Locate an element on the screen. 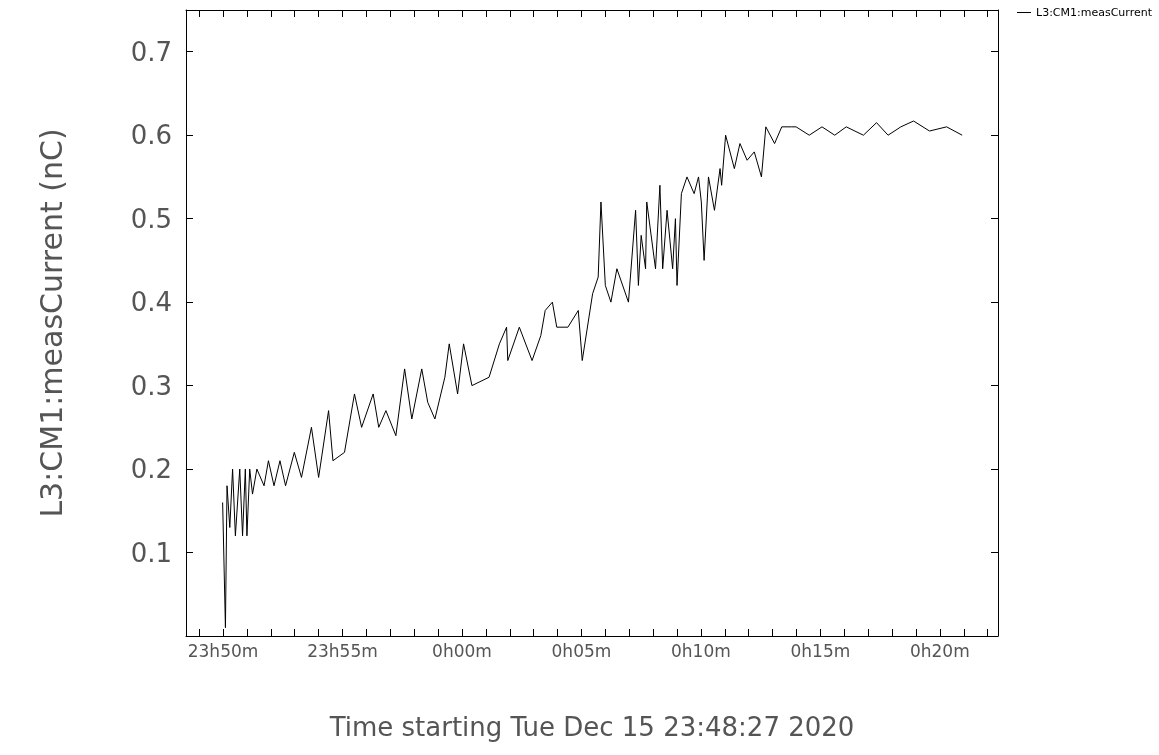 This screenshot has width=1159, height=755. y-tick-label: 0.1 is located at coordinates (151, 552).